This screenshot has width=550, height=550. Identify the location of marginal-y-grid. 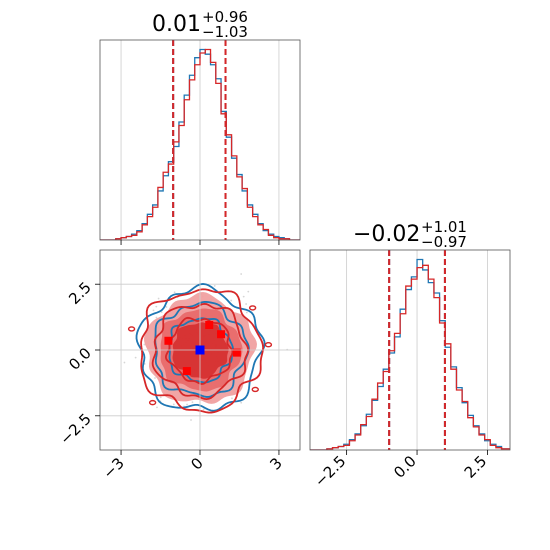
(417, 350).